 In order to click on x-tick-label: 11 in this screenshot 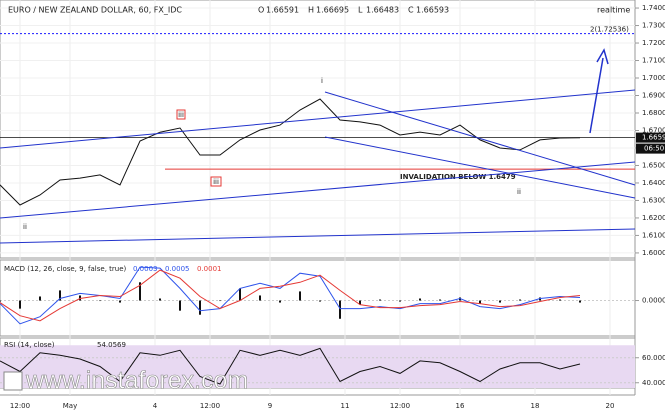, I will do `click(345, 406)`.